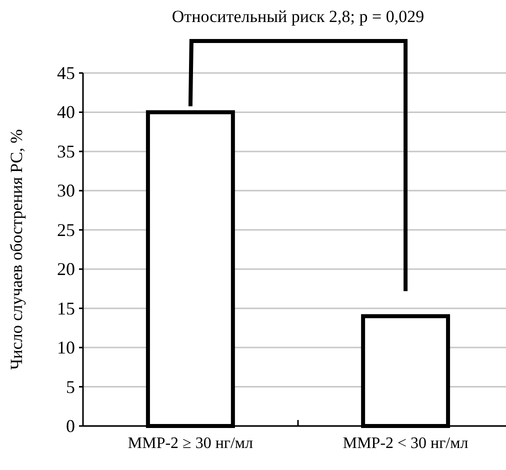 The height and width of the screenshot is (470, 506). I want to click on y-tick-label: 0, so click(70, 426).